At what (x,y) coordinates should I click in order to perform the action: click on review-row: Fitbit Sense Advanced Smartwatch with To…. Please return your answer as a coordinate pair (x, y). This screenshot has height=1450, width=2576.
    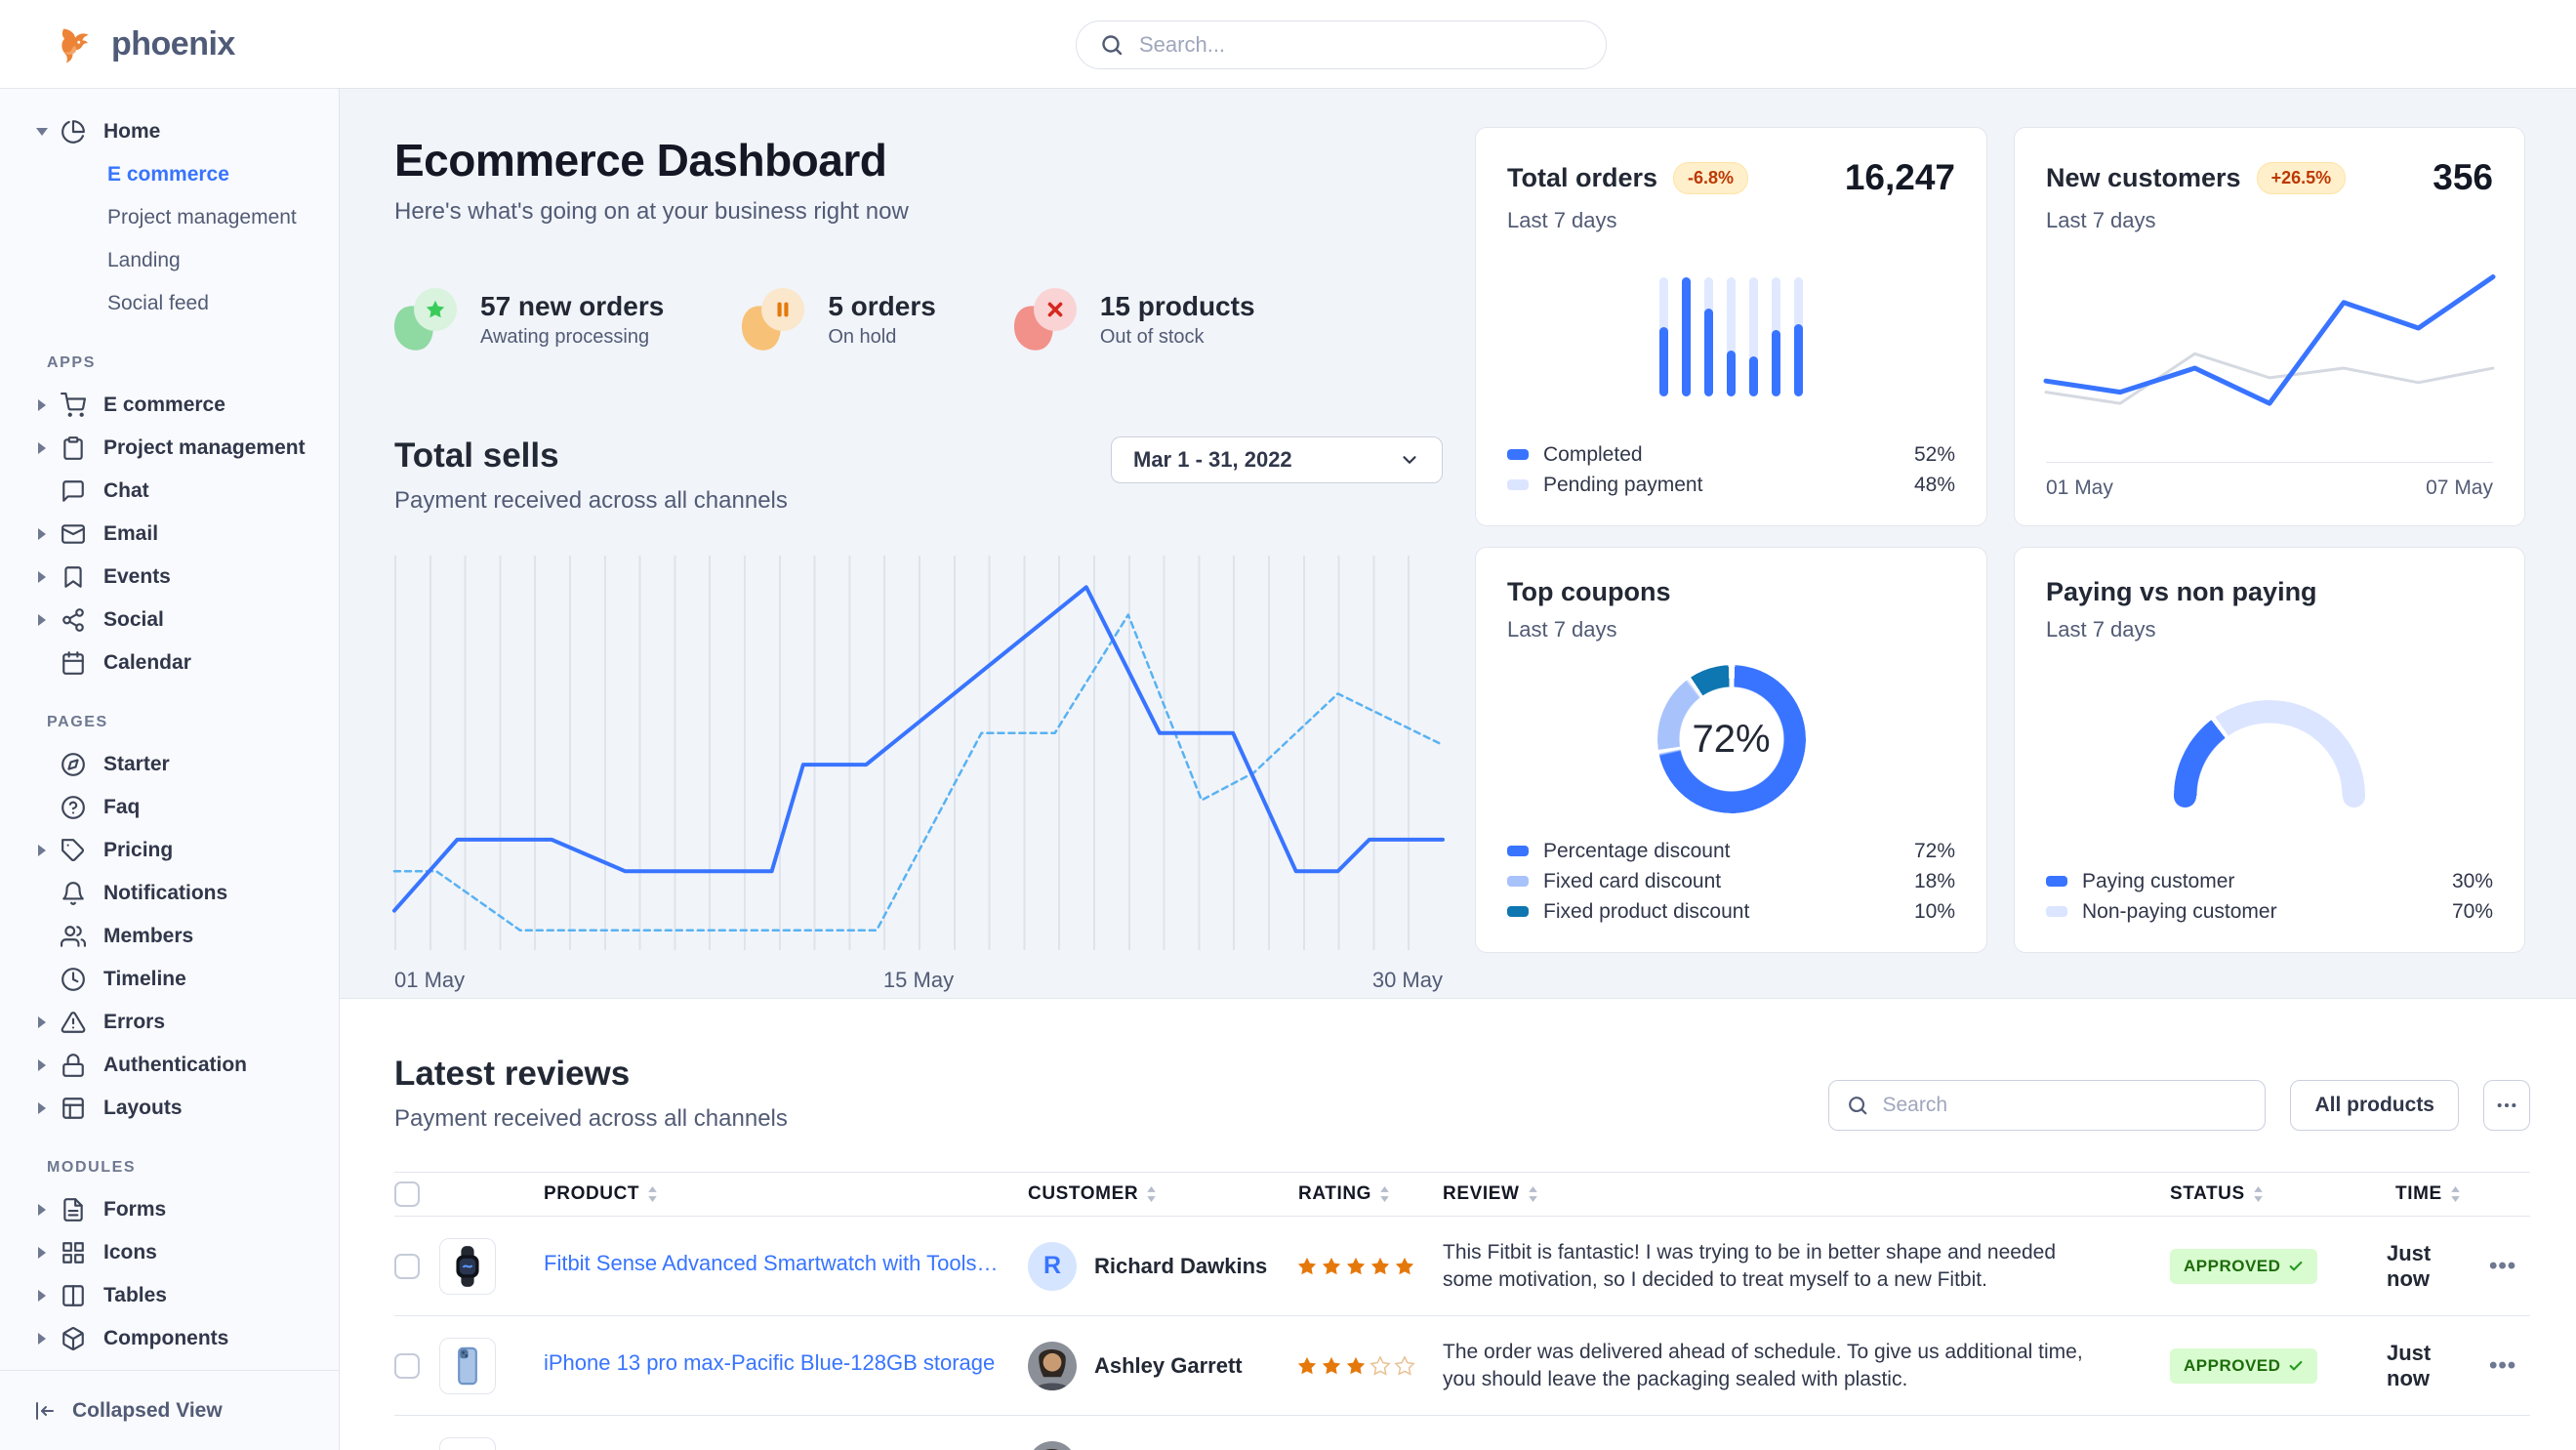
    Looking at the image, I should click on (1462, 1266).